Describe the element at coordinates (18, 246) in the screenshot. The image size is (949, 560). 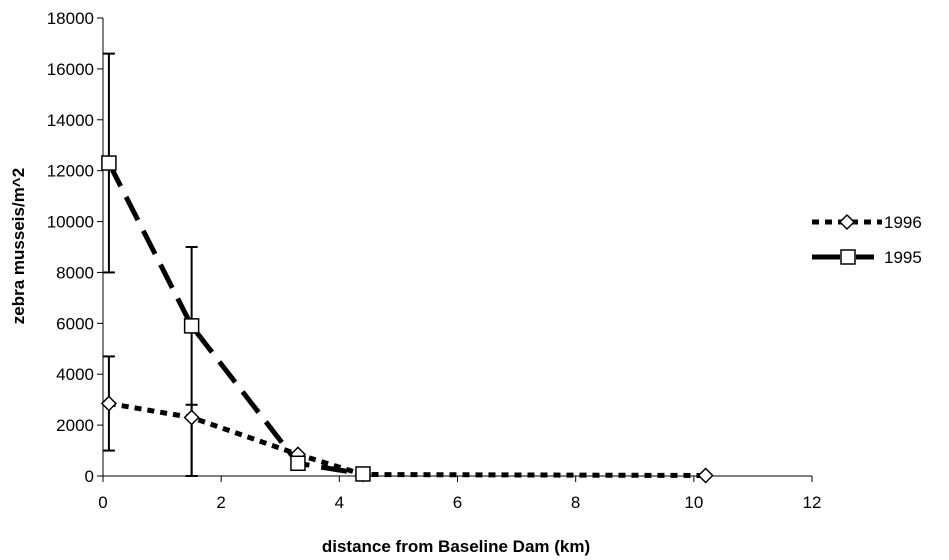
I see `y-axis-title: zebra musseis/m^2` at that location.